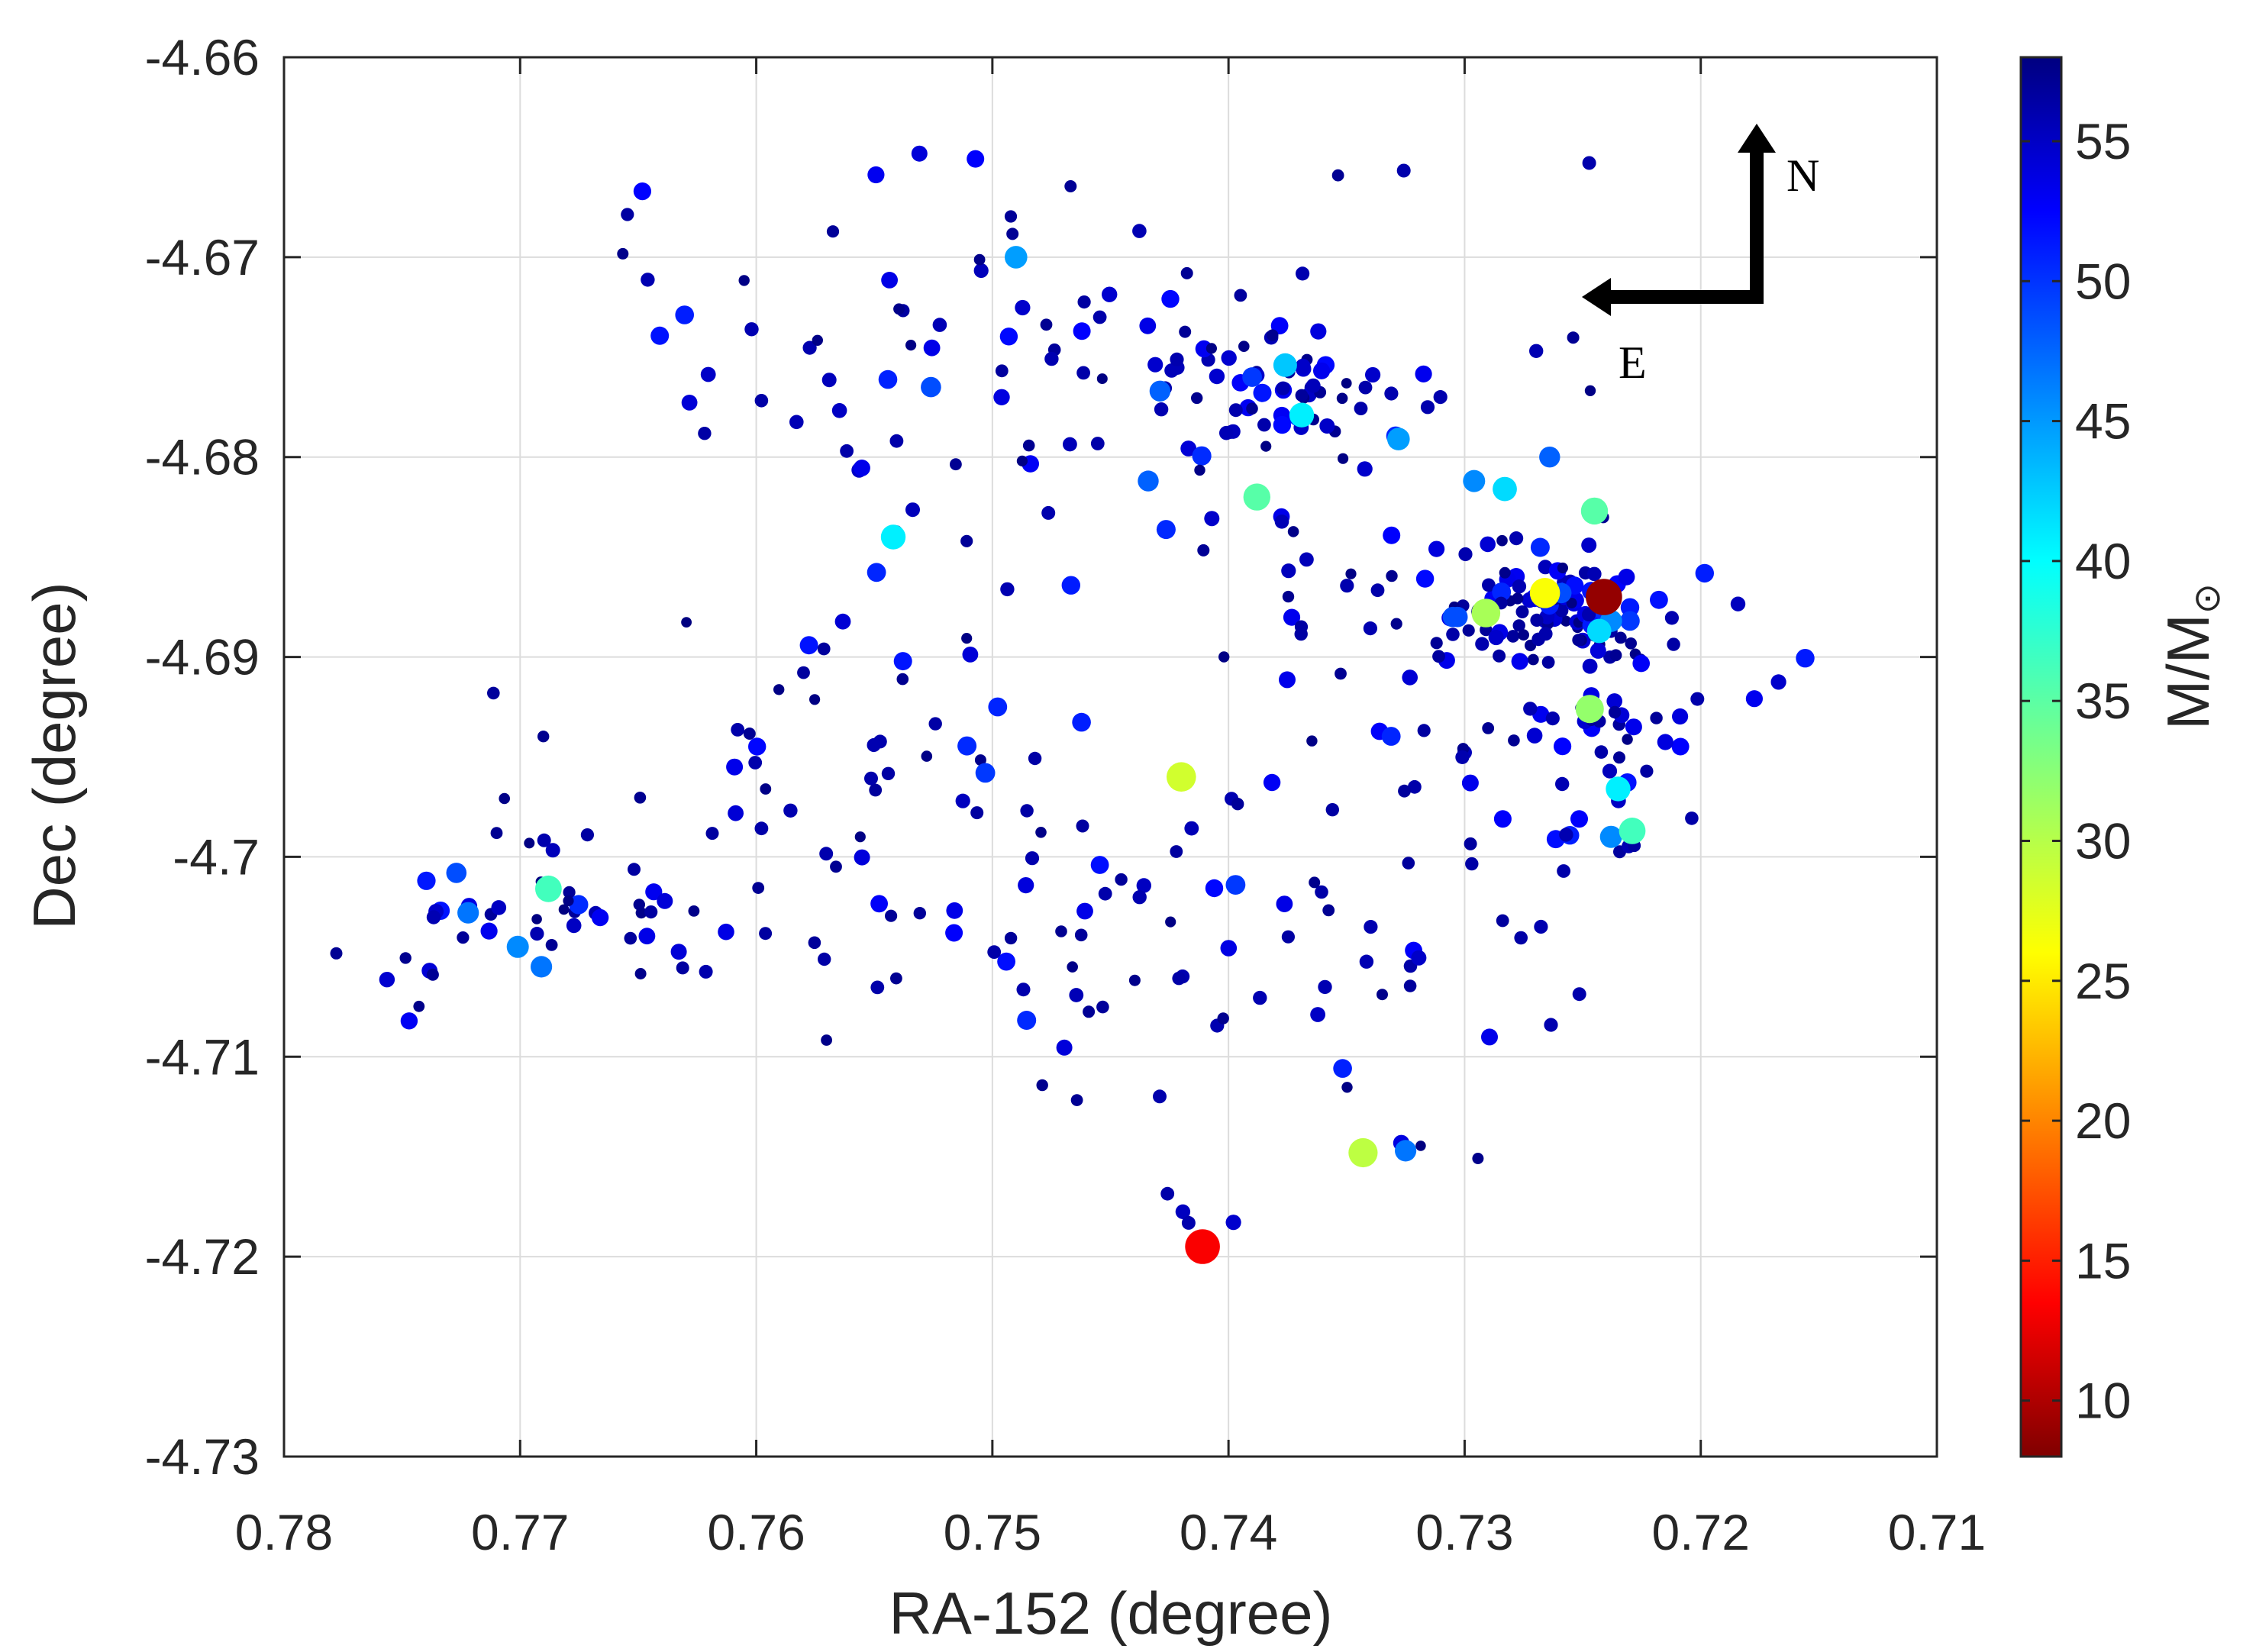 The width and height of the screenshot is (2256, 1652). Describe the element at coordinates (2076, 771) in the screenshot. I see `colorbar-ticks: 10 15 20 25 30 35 40 45 50 55` at that location.